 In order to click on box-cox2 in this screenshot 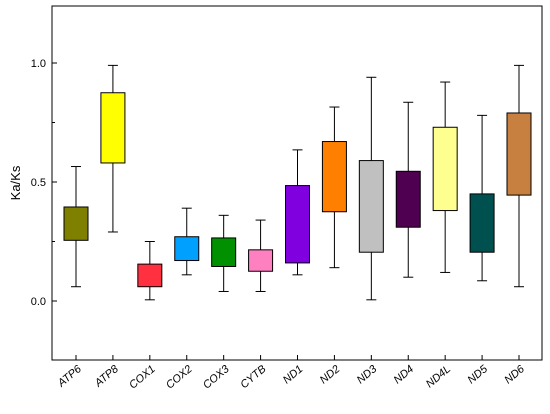, I will do `click(187, 241)`.